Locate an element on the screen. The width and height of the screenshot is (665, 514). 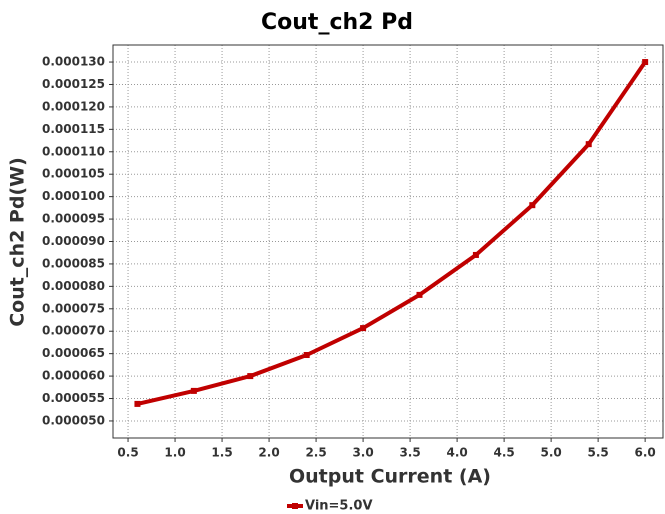
y-tick-label: 0.000100 is located at coordinates (73, 196).